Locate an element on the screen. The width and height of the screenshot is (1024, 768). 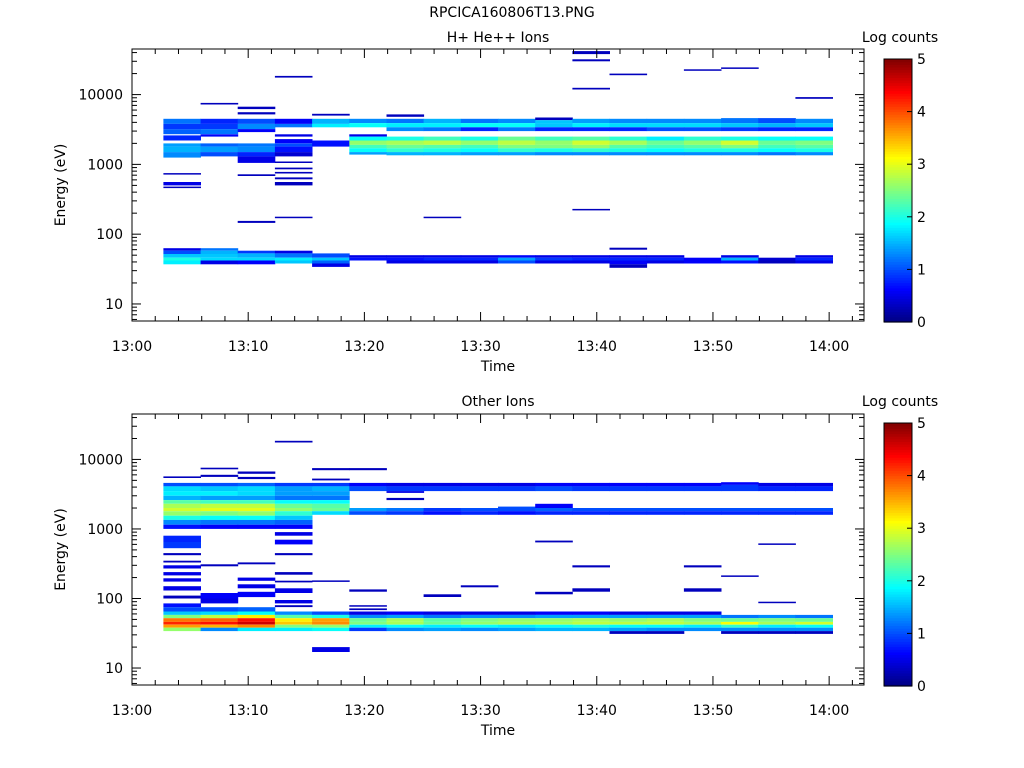
colorbar-tick-label: 3 is located at coordinates (921, 165).